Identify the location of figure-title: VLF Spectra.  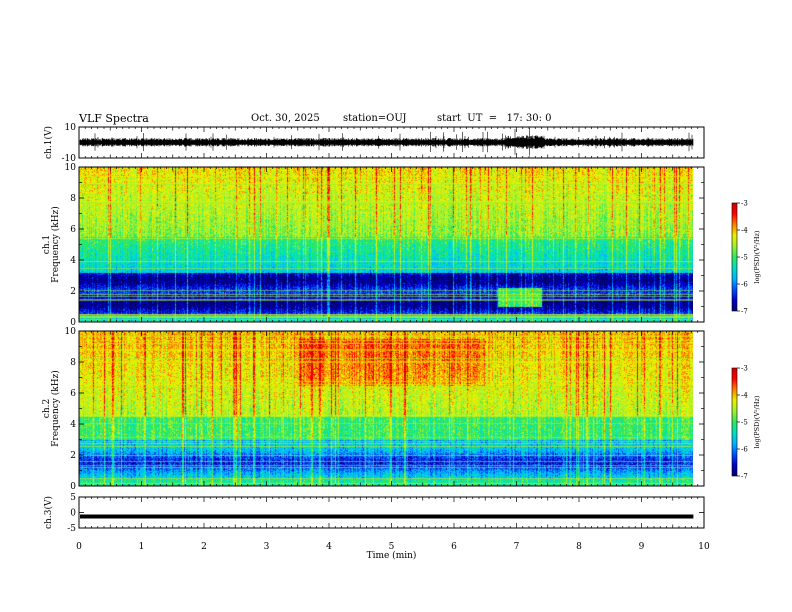
(114, 118).